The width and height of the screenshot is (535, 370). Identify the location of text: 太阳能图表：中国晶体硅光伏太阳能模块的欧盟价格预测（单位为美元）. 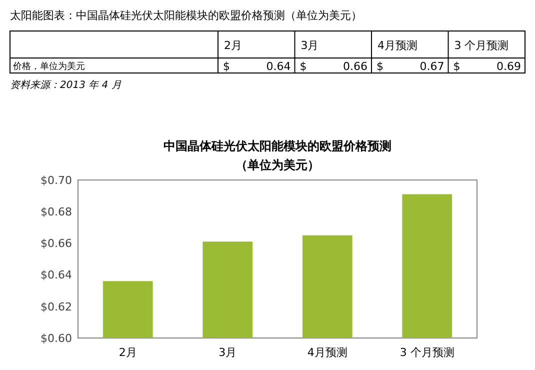
(186, 15).